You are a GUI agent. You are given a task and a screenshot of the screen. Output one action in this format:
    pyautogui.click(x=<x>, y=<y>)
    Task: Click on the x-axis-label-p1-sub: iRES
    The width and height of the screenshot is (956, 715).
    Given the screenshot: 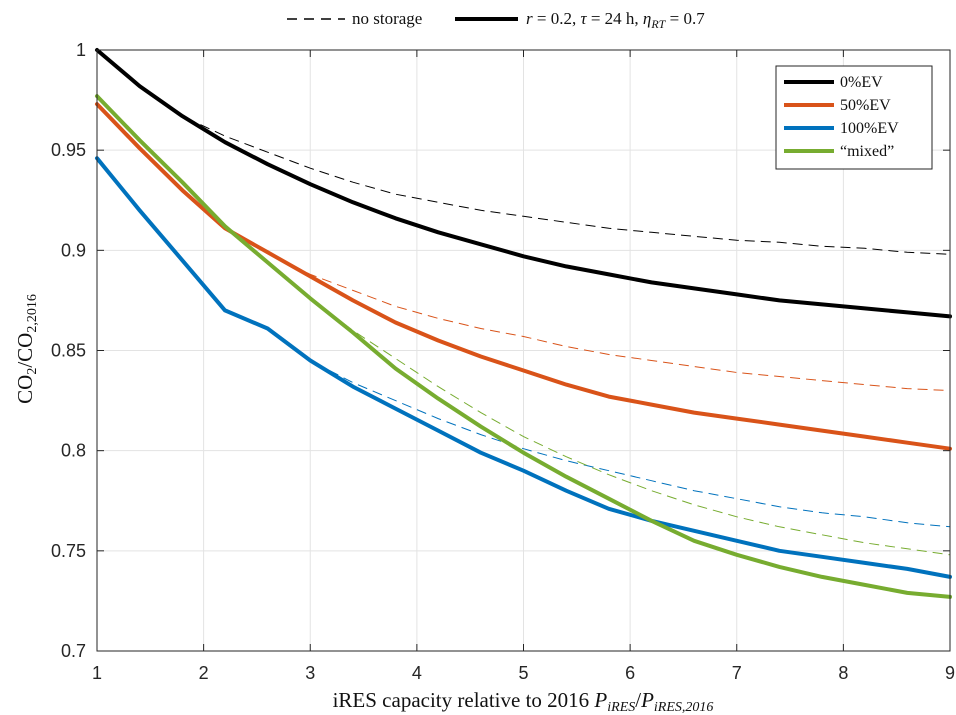 What is the action you would take?
    pyautogui.click(x=621, y=707)
    